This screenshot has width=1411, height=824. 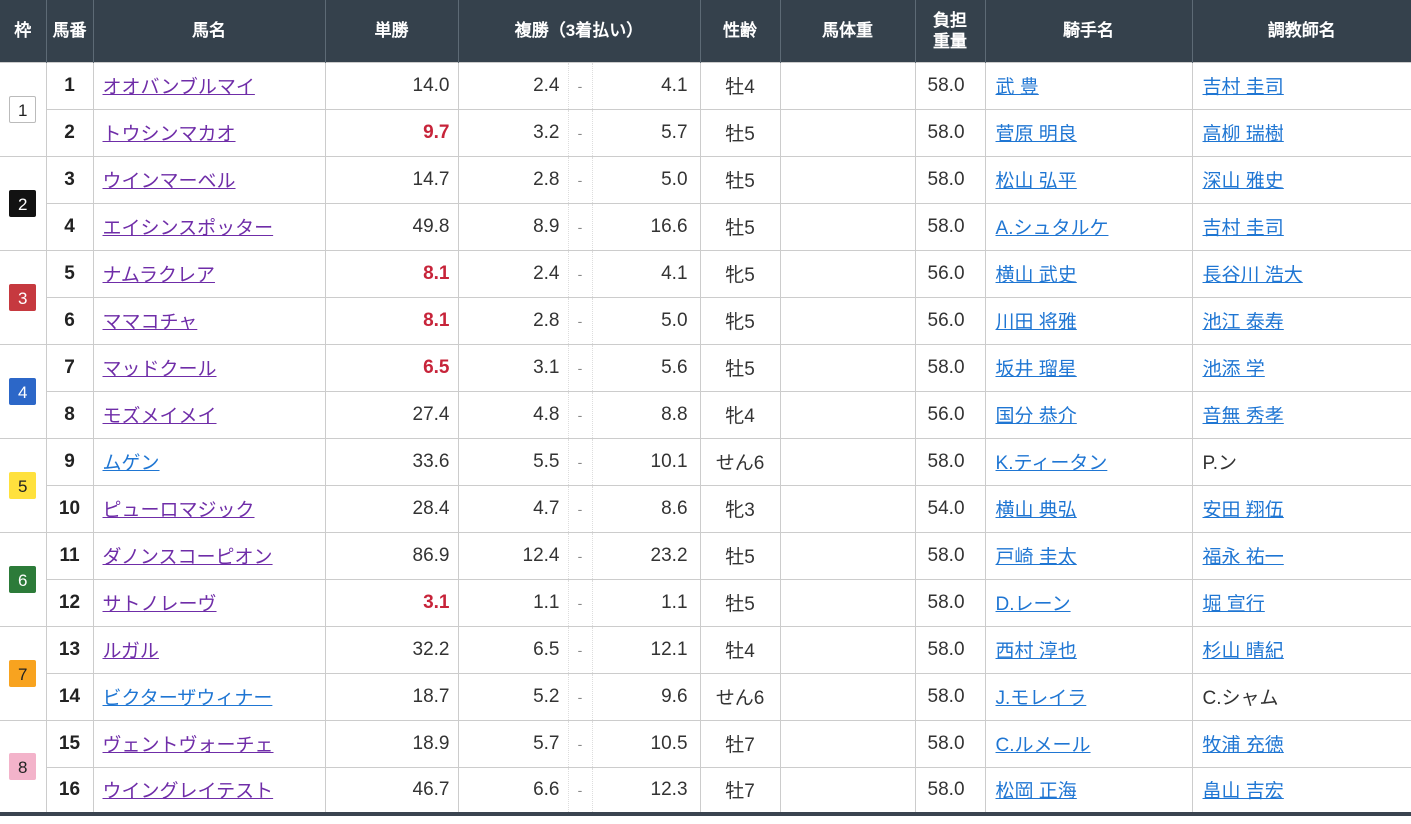 I want to click on col-header-horse-name: 馬名, so click(x=209, y=31).